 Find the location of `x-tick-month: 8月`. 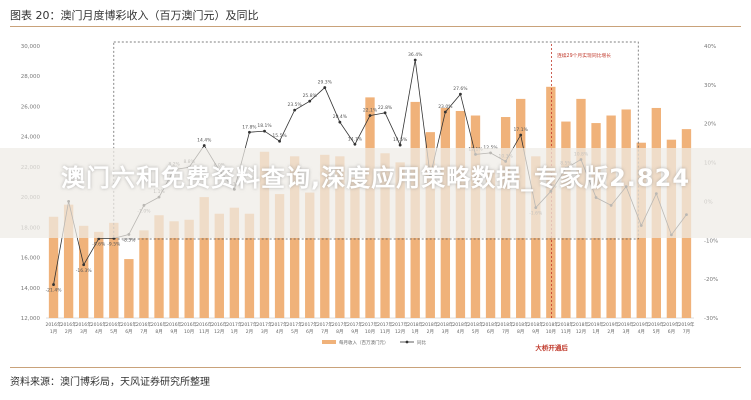

x-tick-month: 8月 is located at coordinates (339, 332).